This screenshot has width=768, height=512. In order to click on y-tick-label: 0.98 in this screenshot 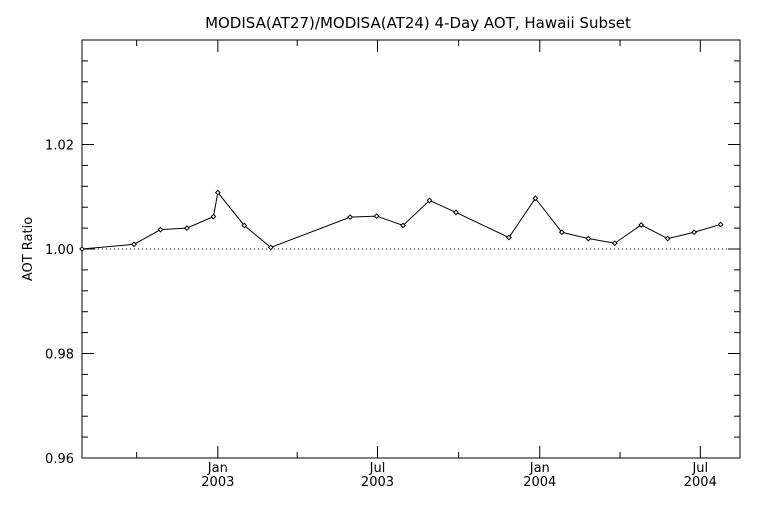, I will do `click(59, 355)`.